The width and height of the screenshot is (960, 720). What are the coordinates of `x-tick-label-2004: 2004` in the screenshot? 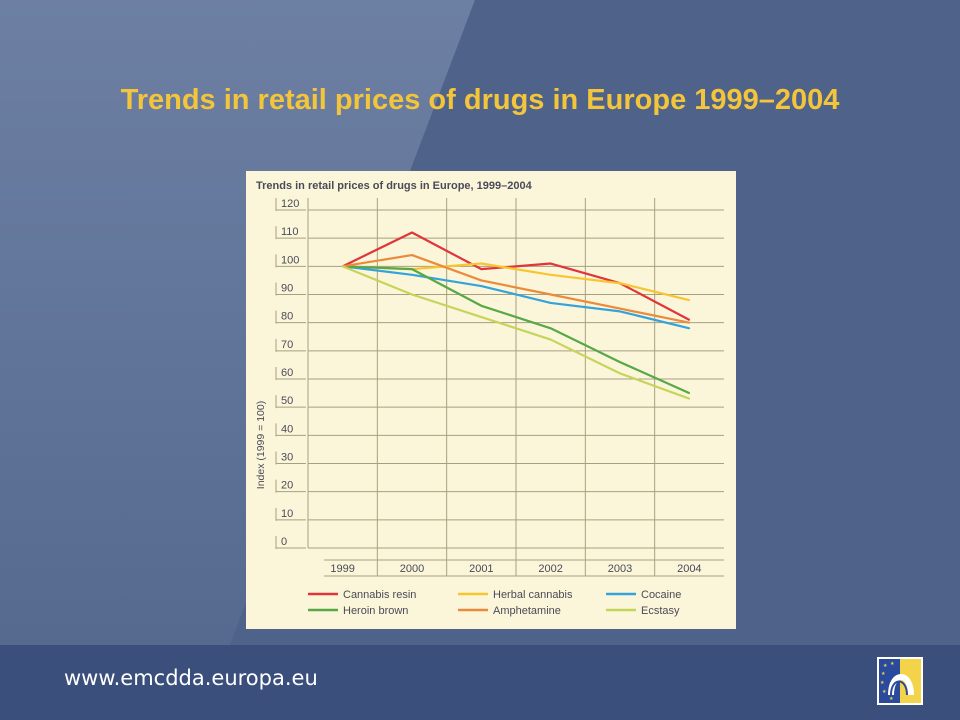 It's located at (689, 569).